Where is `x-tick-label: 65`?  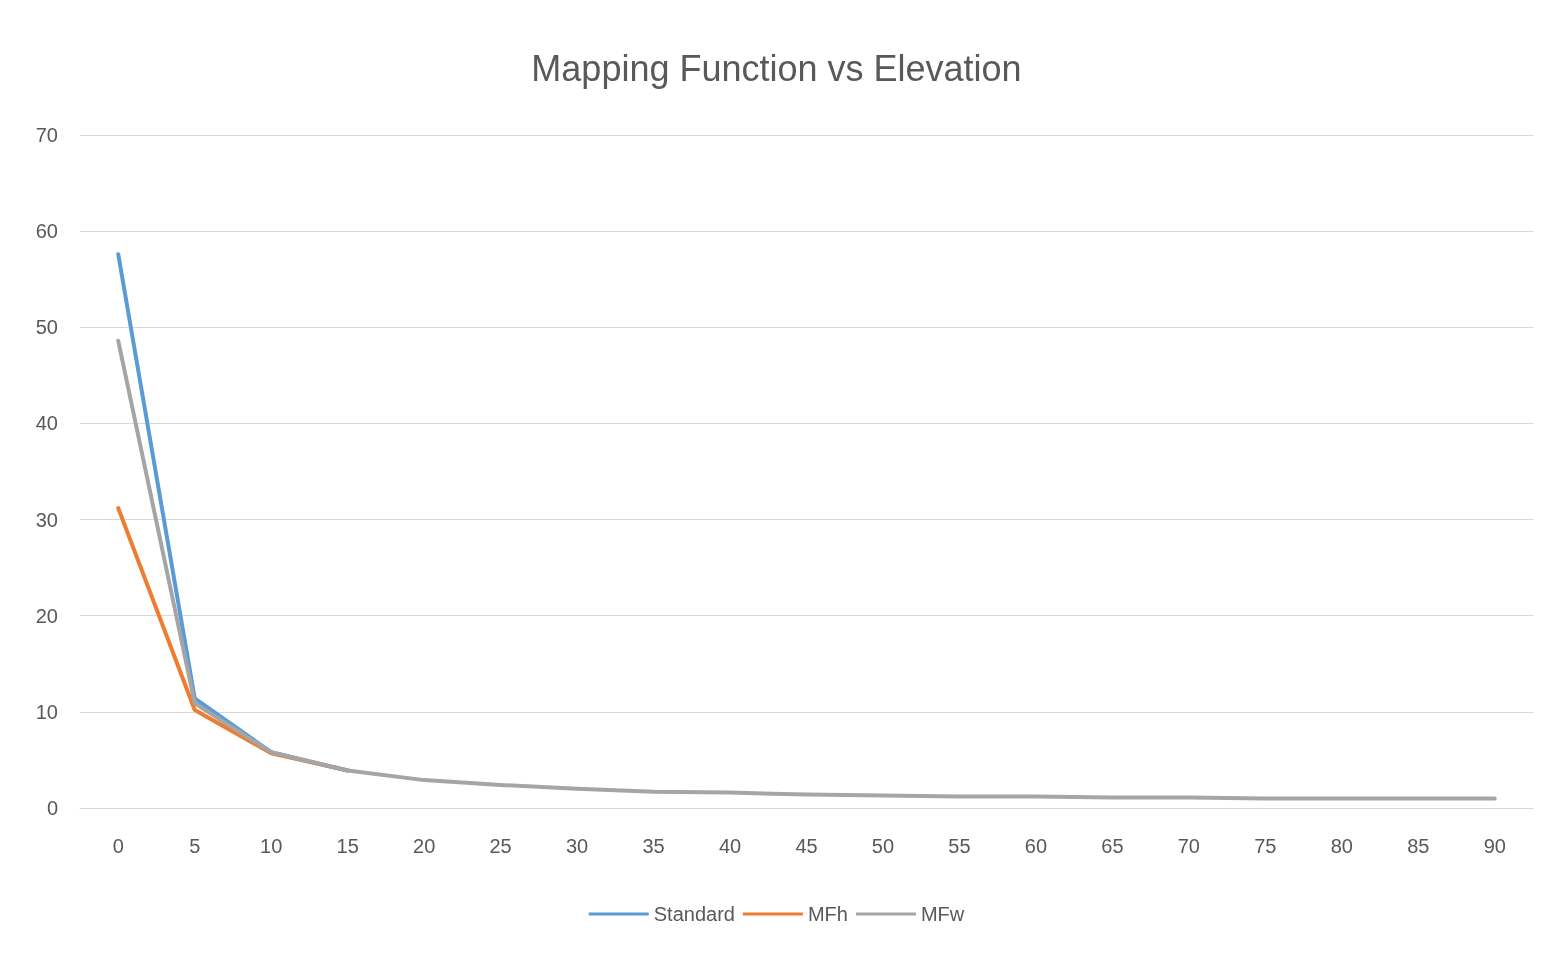
x-tick-label: 65 is located at coordinates (1112, 846).